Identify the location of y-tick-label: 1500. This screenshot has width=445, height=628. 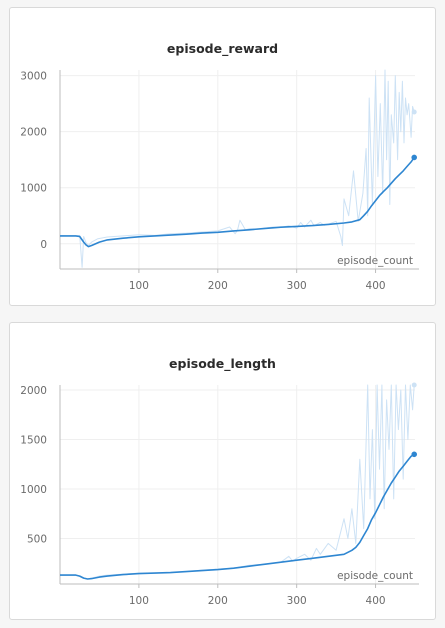
(33, 440).